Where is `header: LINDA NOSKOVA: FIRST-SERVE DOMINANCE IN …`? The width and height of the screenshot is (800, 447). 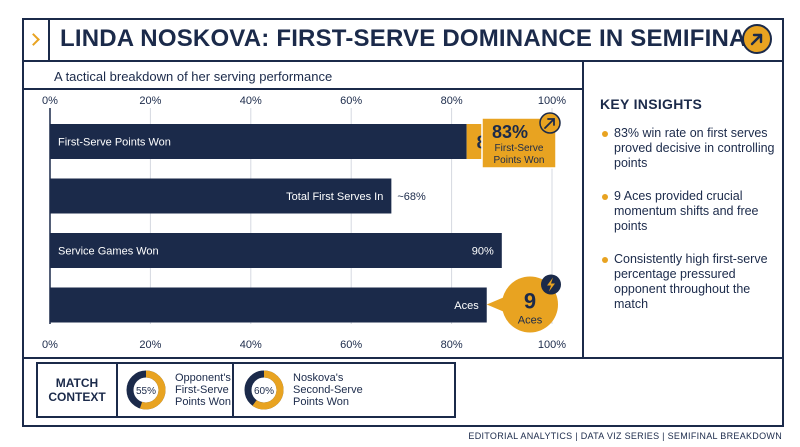 header: LINDA NOSKOVA: FIRST-SERVE DOMINANCE IN … is located at coordinates (403, 40).